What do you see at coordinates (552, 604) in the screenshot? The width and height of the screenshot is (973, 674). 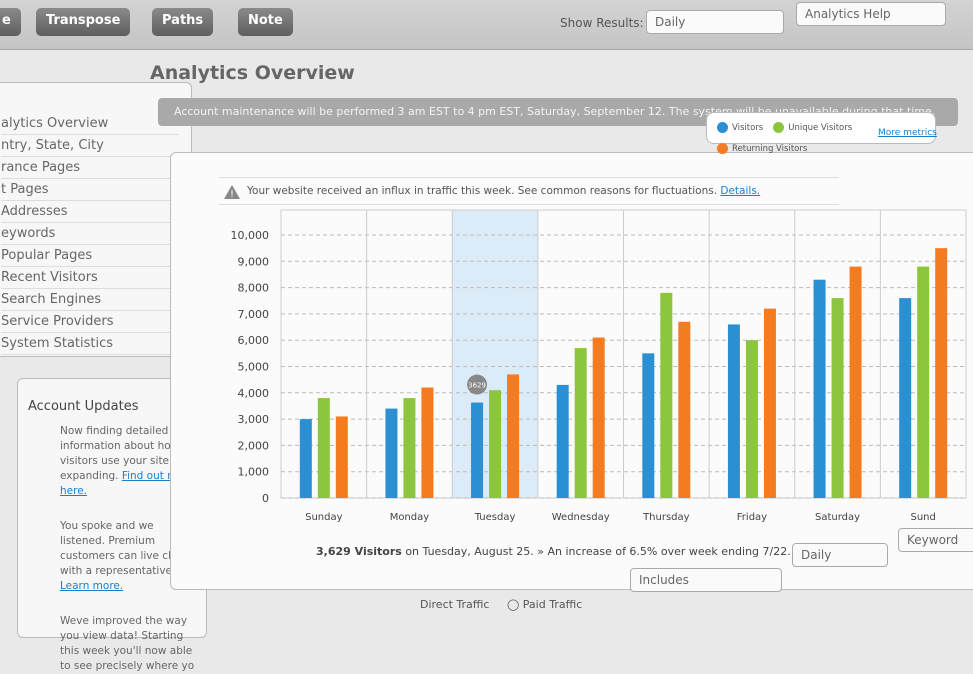 I see `radio-label: Paid Traffic` at bounding box center [552, 604].